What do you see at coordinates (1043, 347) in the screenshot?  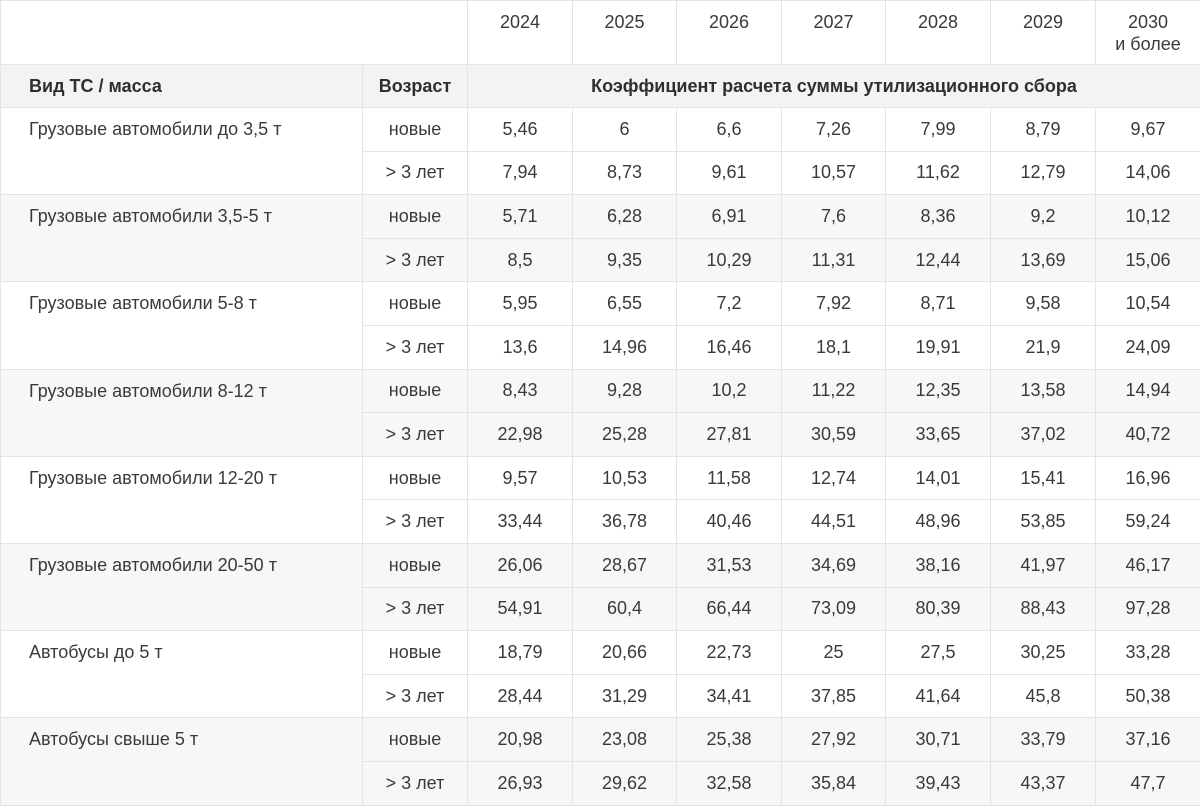 I see `coefficient-cell: 21,9` at bounding box center [1043, 347].